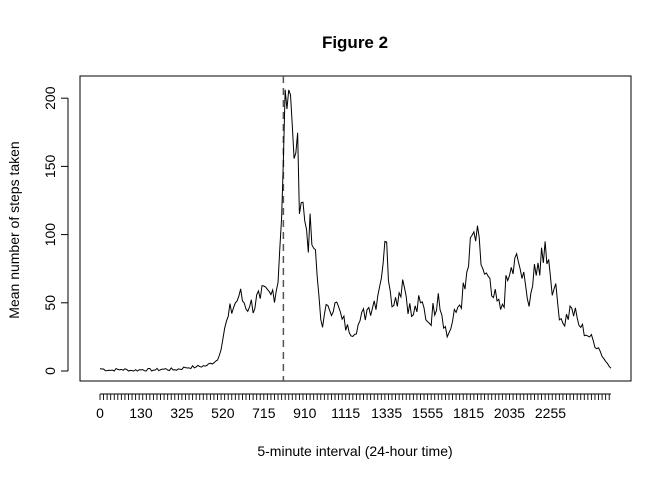 The width and height of the screenshot is (672, 480). Describe the element at coordinates (100, 413) in the screenshot. I see `x-tick-label: 0` at that location.